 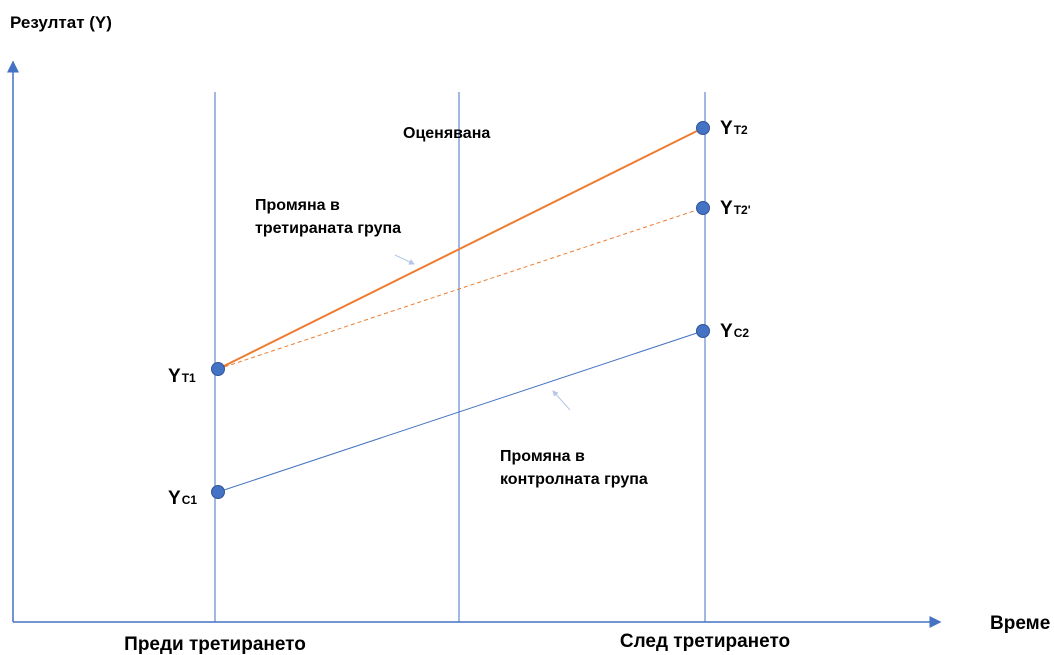 What do you see at coordinates (460, 411) in the screenshot?
I see `control-line` at bounding box center [460, 411].